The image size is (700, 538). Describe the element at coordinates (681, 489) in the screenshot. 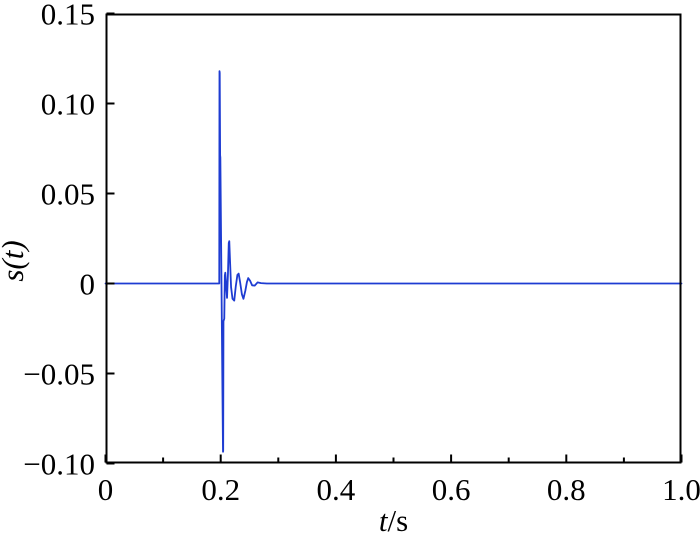

I see `x-tick-label: 1.0` at that location.